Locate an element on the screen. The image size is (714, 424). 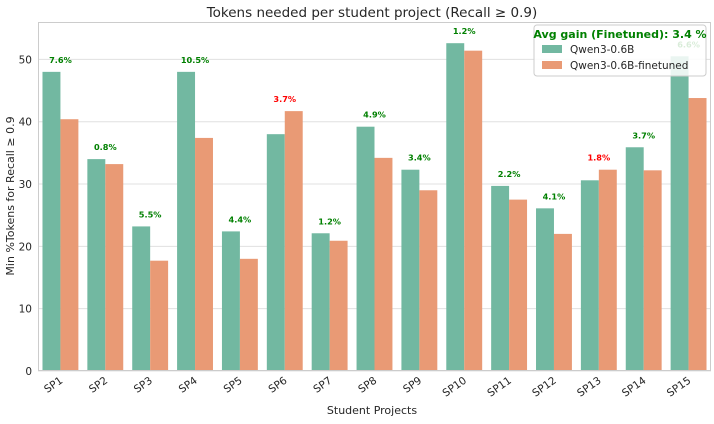
gain-annotation: 4.1% is located at coordinates (554, 196).